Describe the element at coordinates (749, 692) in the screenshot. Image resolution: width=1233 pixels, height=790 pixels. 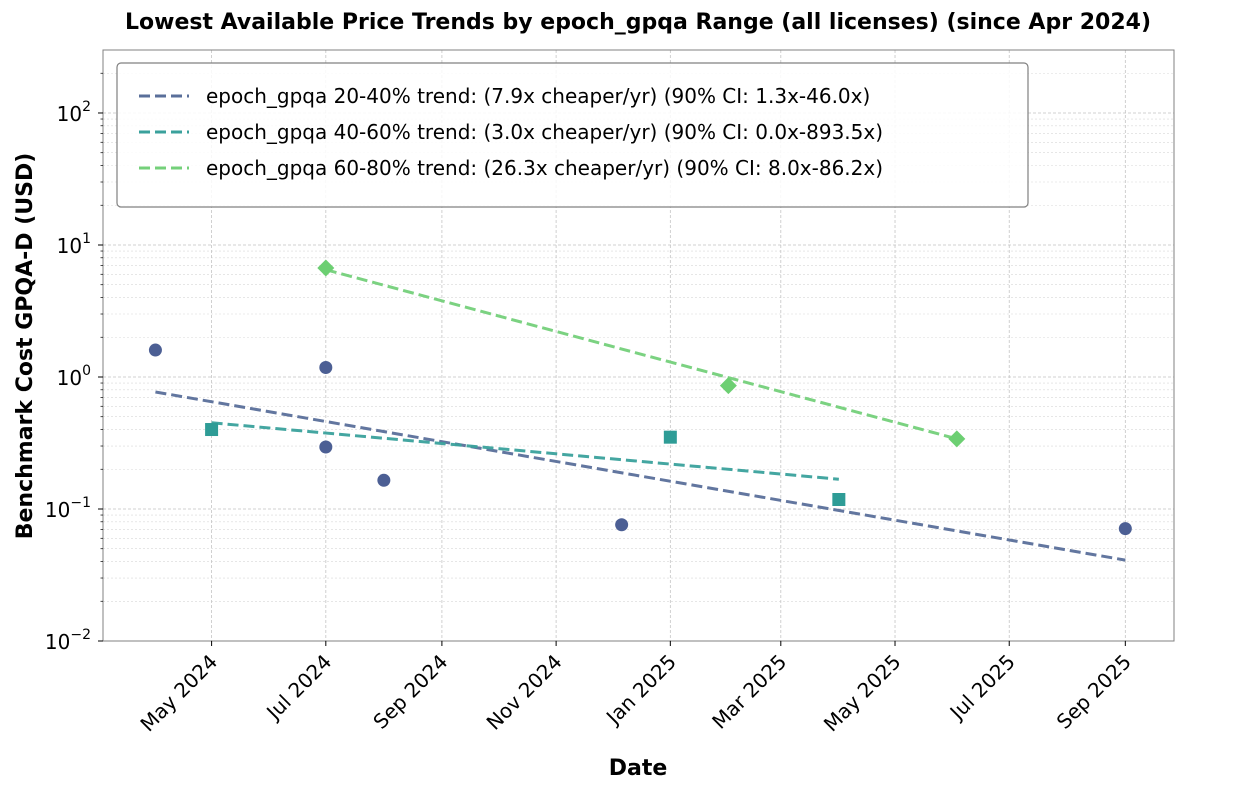
I see `x-tick-label: Mar 2025` at that location.